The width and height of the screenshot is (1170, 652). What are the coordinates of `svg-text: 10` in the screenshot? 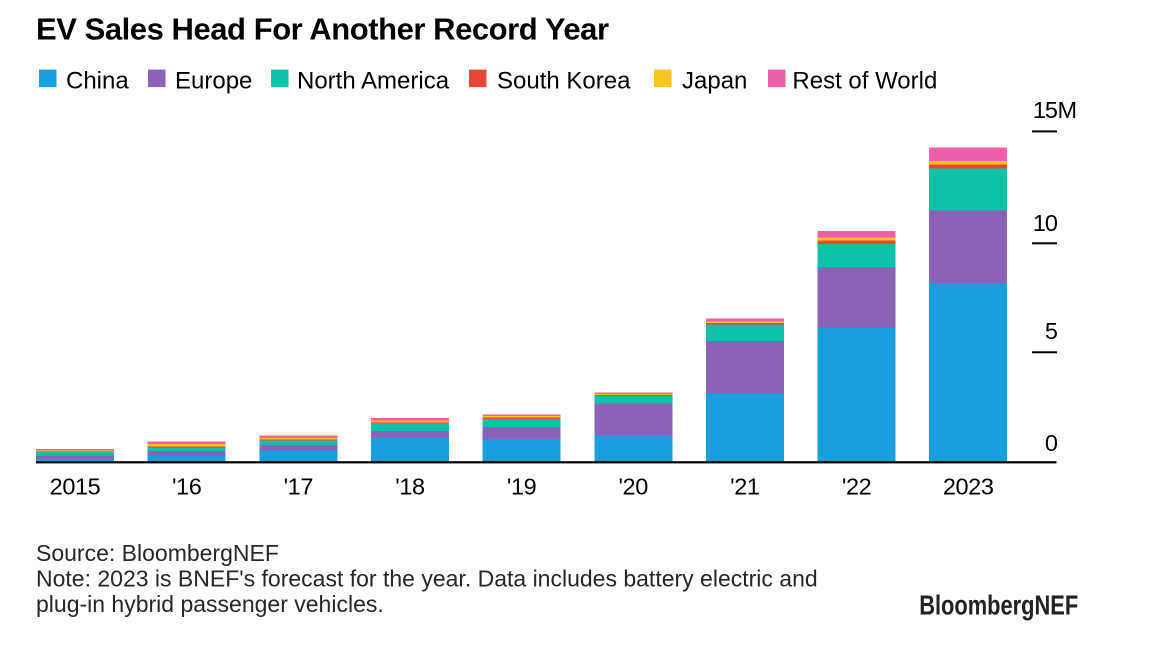 It's located at (1045, 223).